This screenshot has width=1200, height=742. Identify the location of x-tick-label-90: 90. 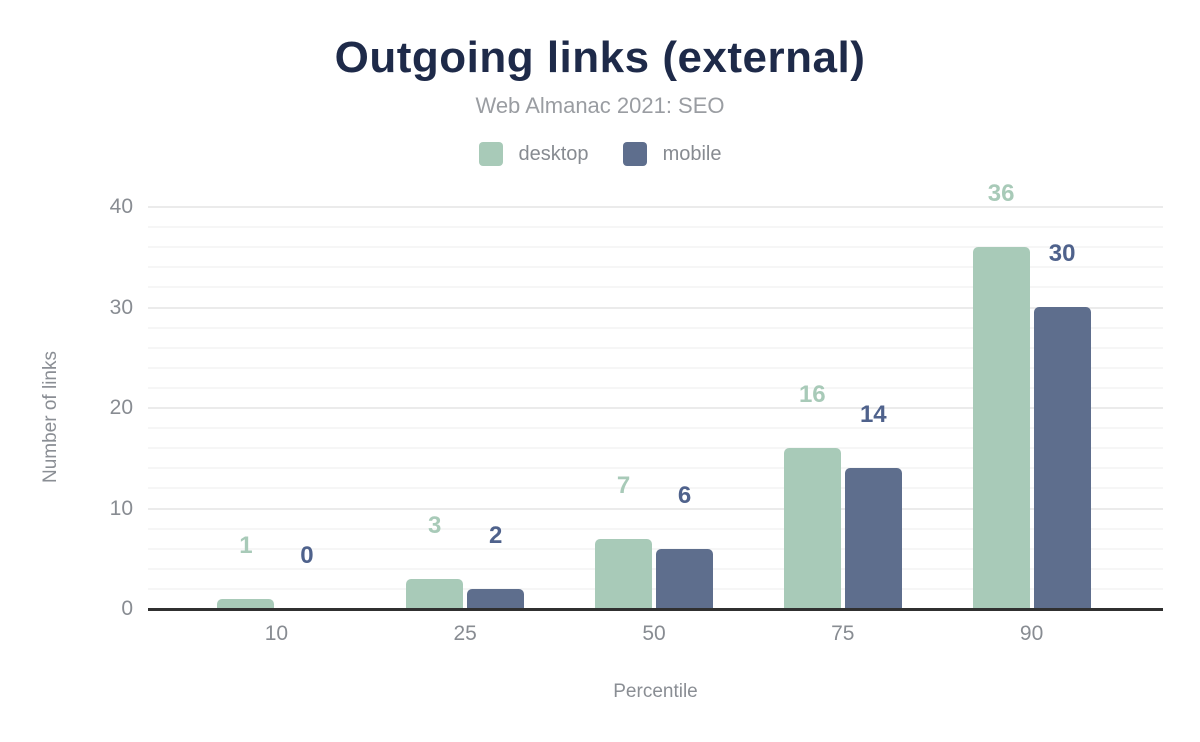
(1031, 633).